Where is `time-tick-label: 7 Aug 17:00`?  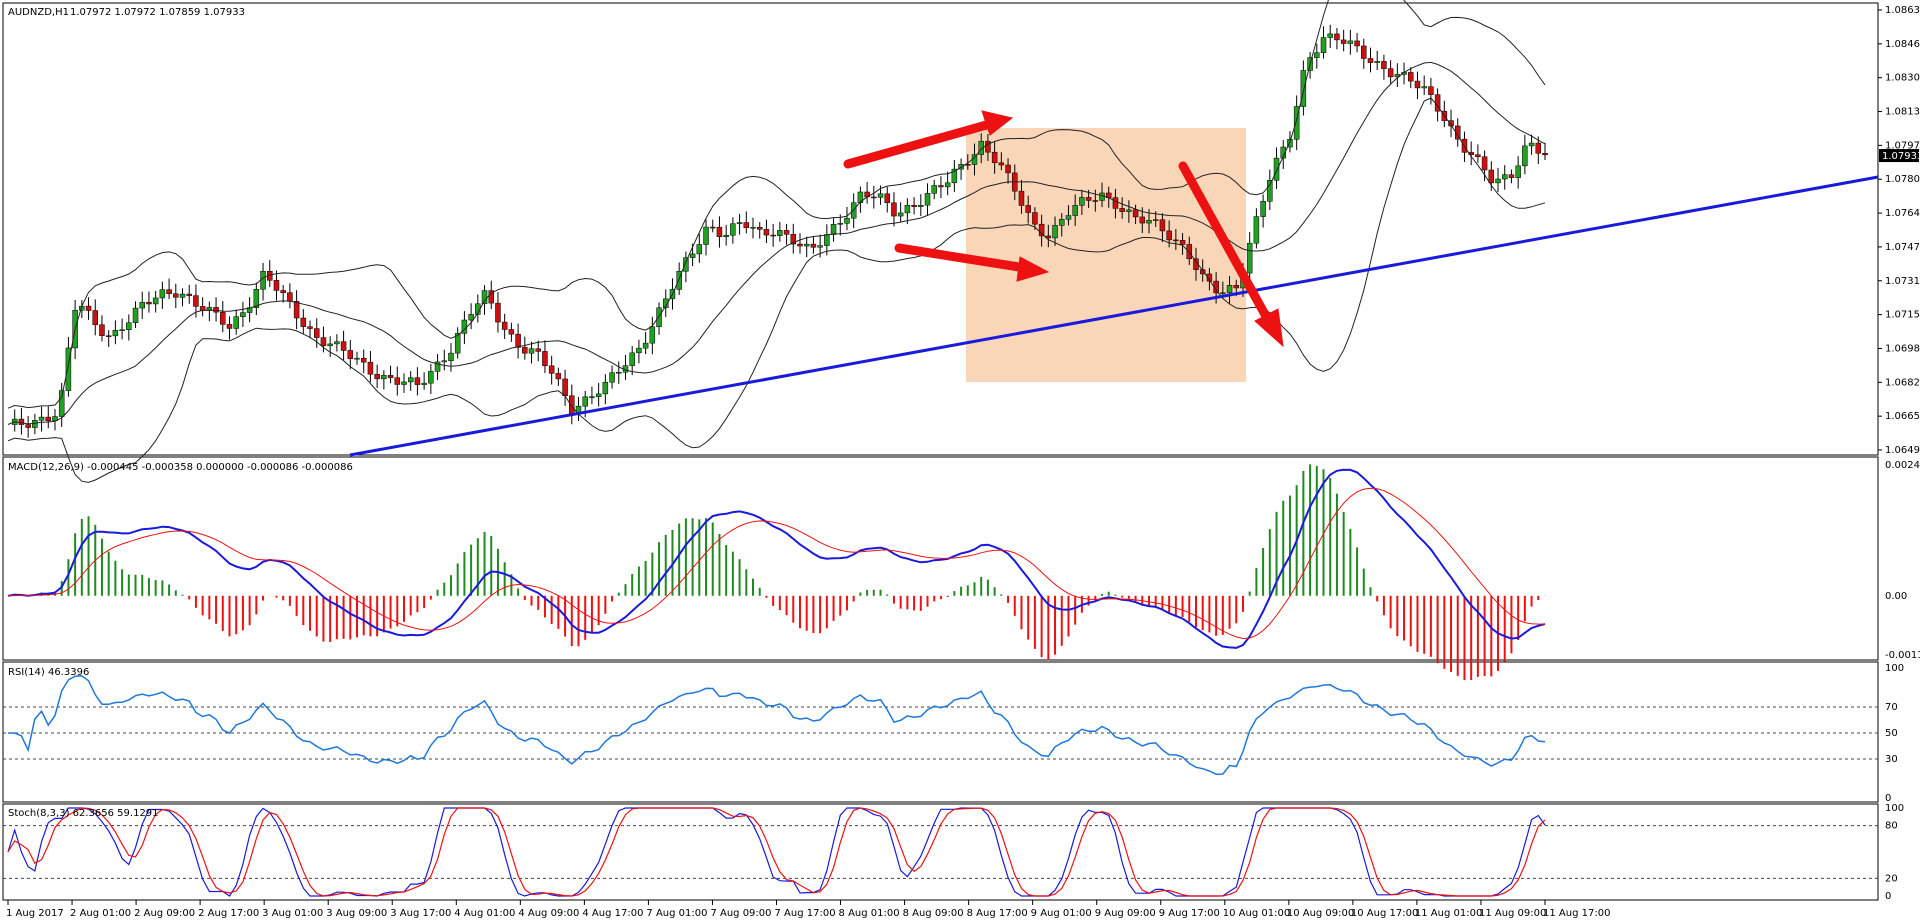 time-tick-label: 7 Aug 17:00 is located at coordinates (805, 913).